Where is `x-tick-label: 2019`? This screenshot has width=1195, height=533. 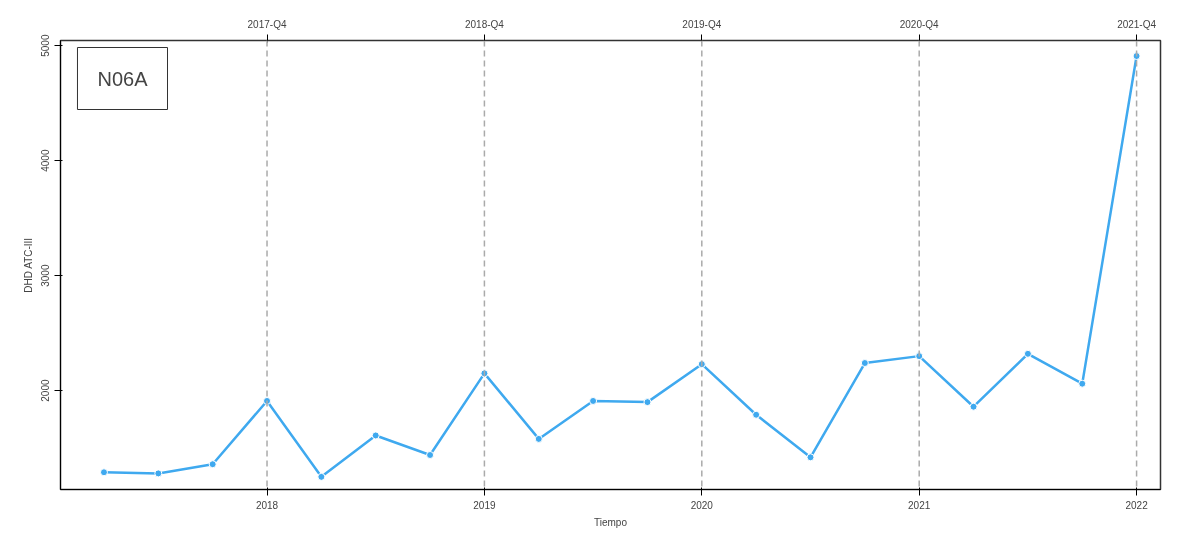
x-tick-label: 2019 is located at coordinates (484, 505).